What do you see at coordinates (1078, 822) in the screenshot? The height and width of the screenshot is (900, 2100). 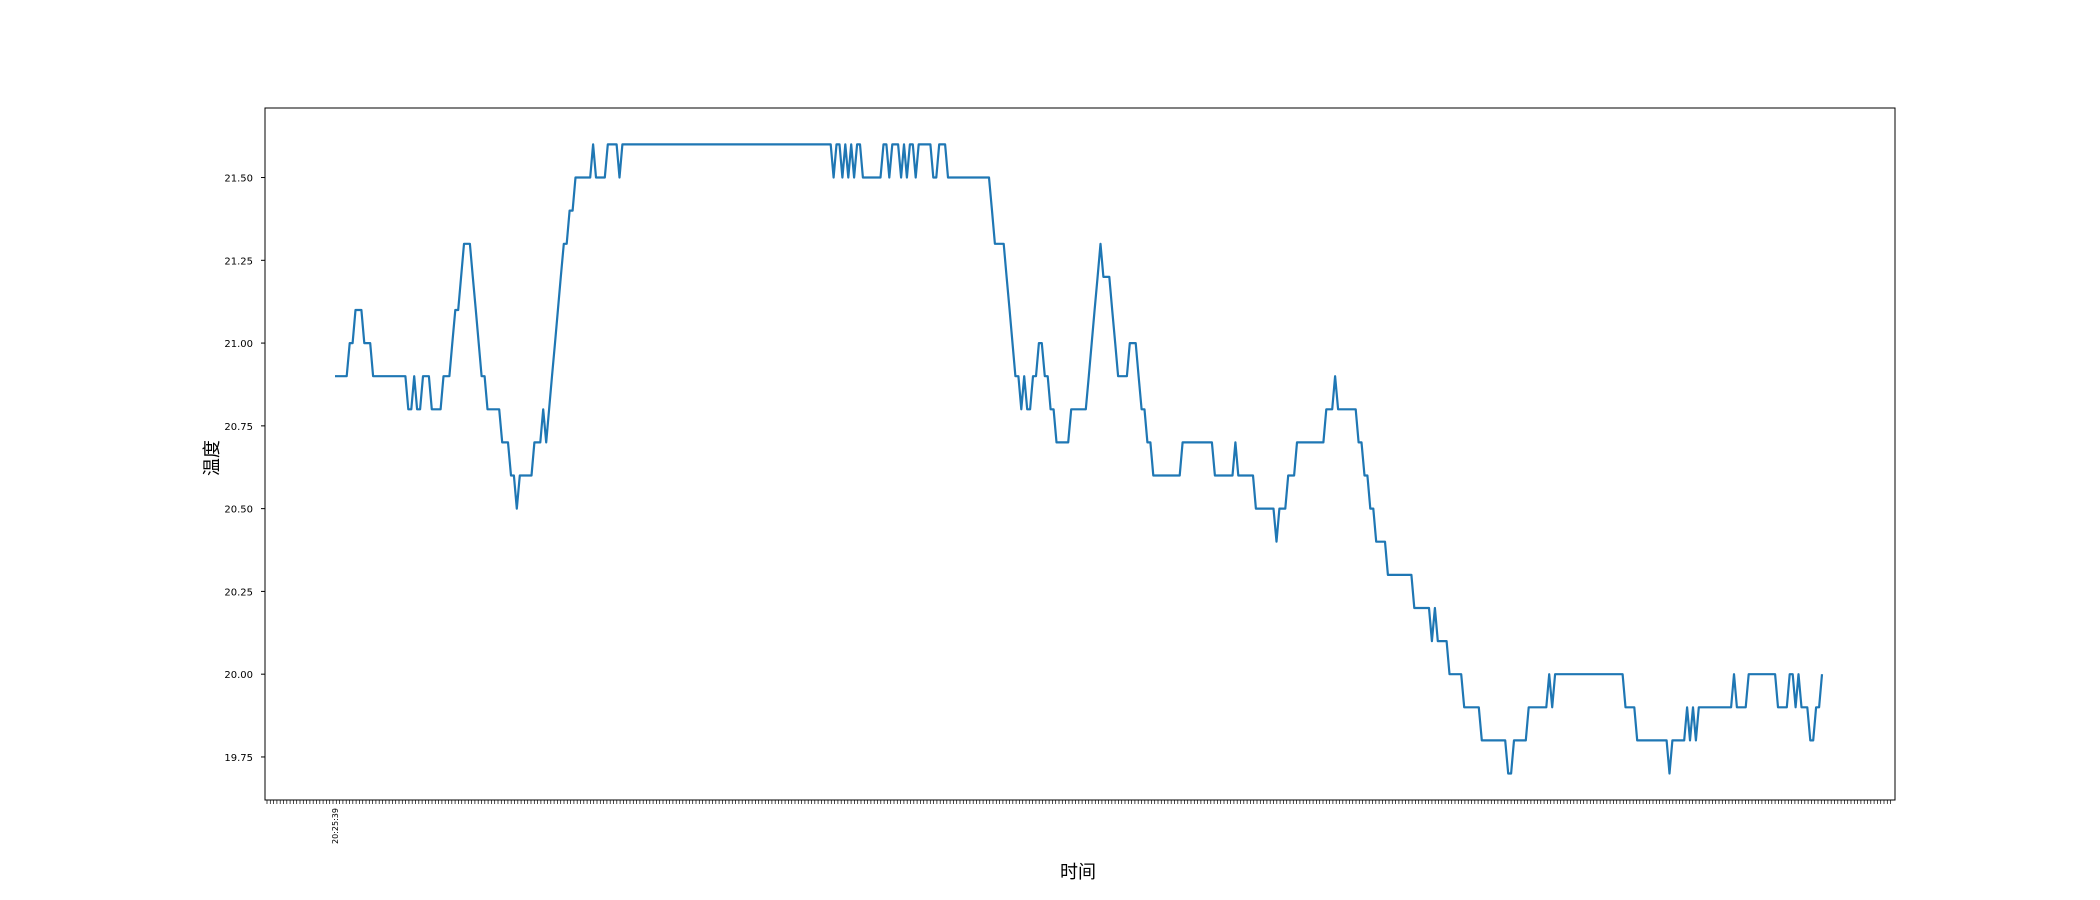 I see `x-axis: 20:25:39` at bounding box center [1078, 822].